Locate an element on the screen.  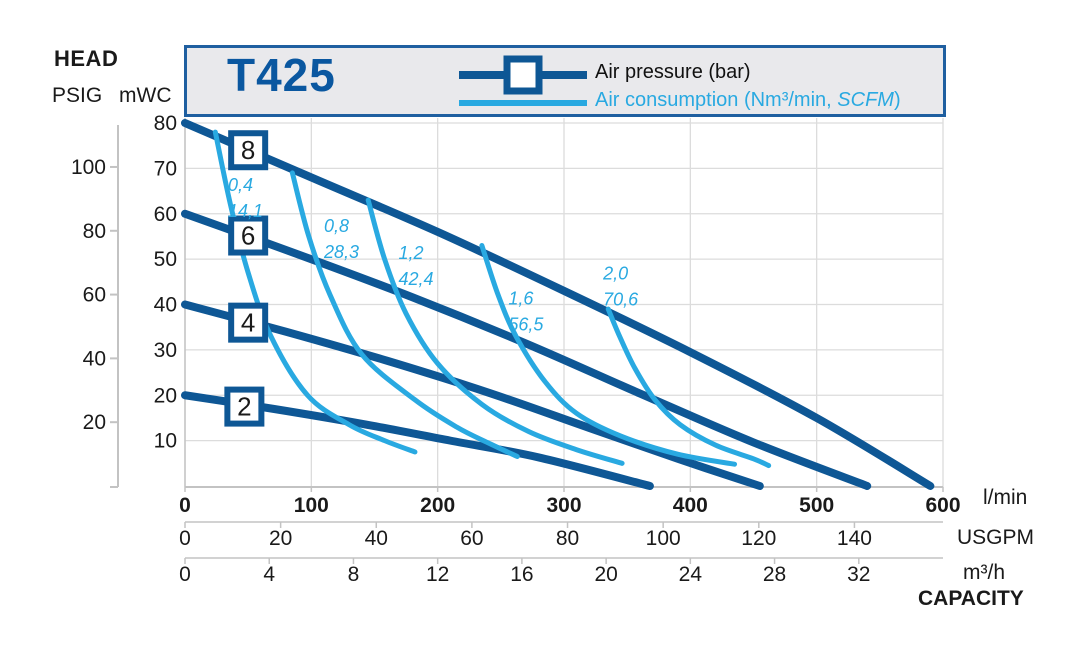
legend-air-pressure-label: Air pressure (bar) is located at coordinates (673, 72).